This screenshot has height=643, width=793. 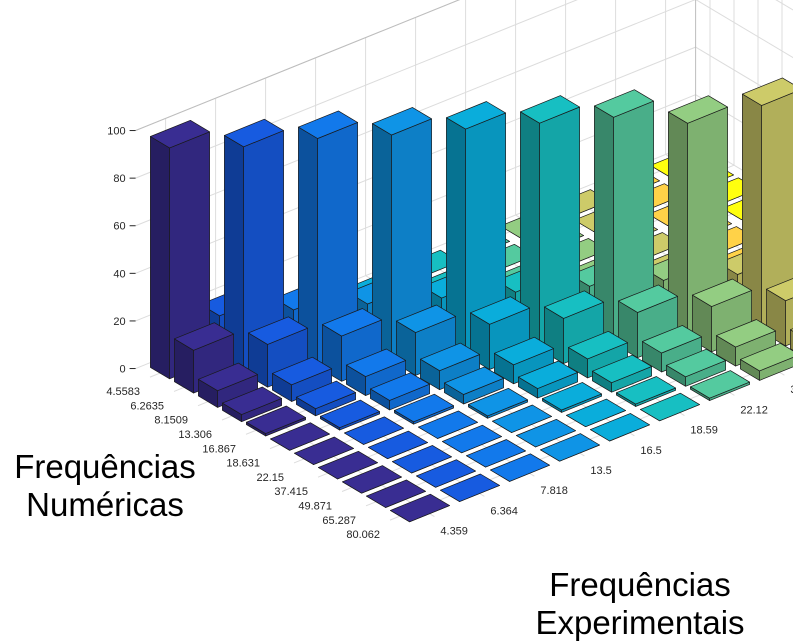 I want to click on numerical-tick-label: 13.306, so click(x=195, y=435).